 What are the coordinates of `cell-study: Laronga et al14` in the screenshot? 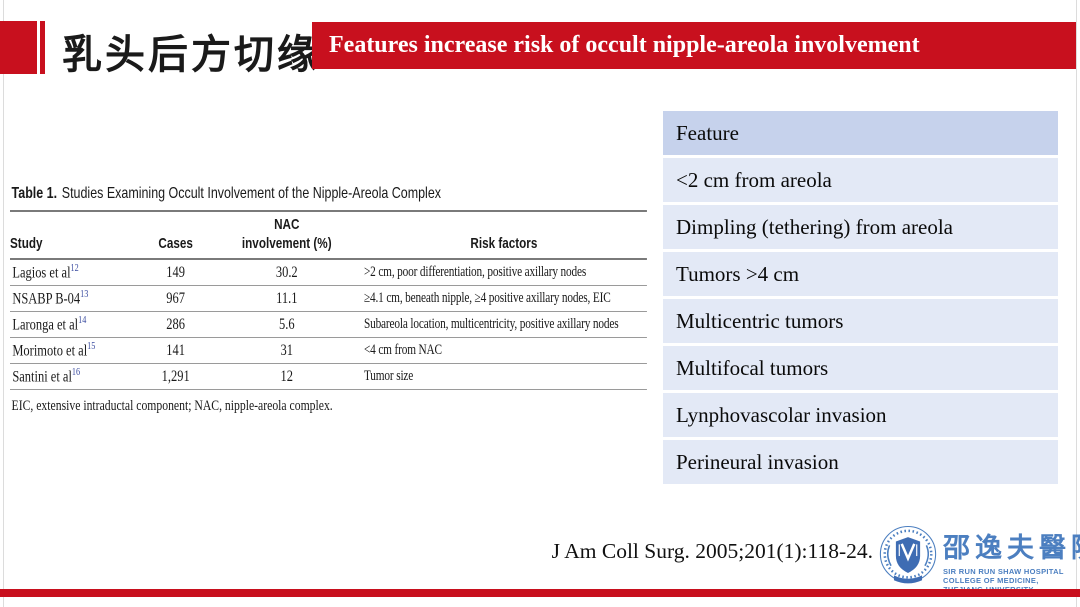 It's located at (74, 324).